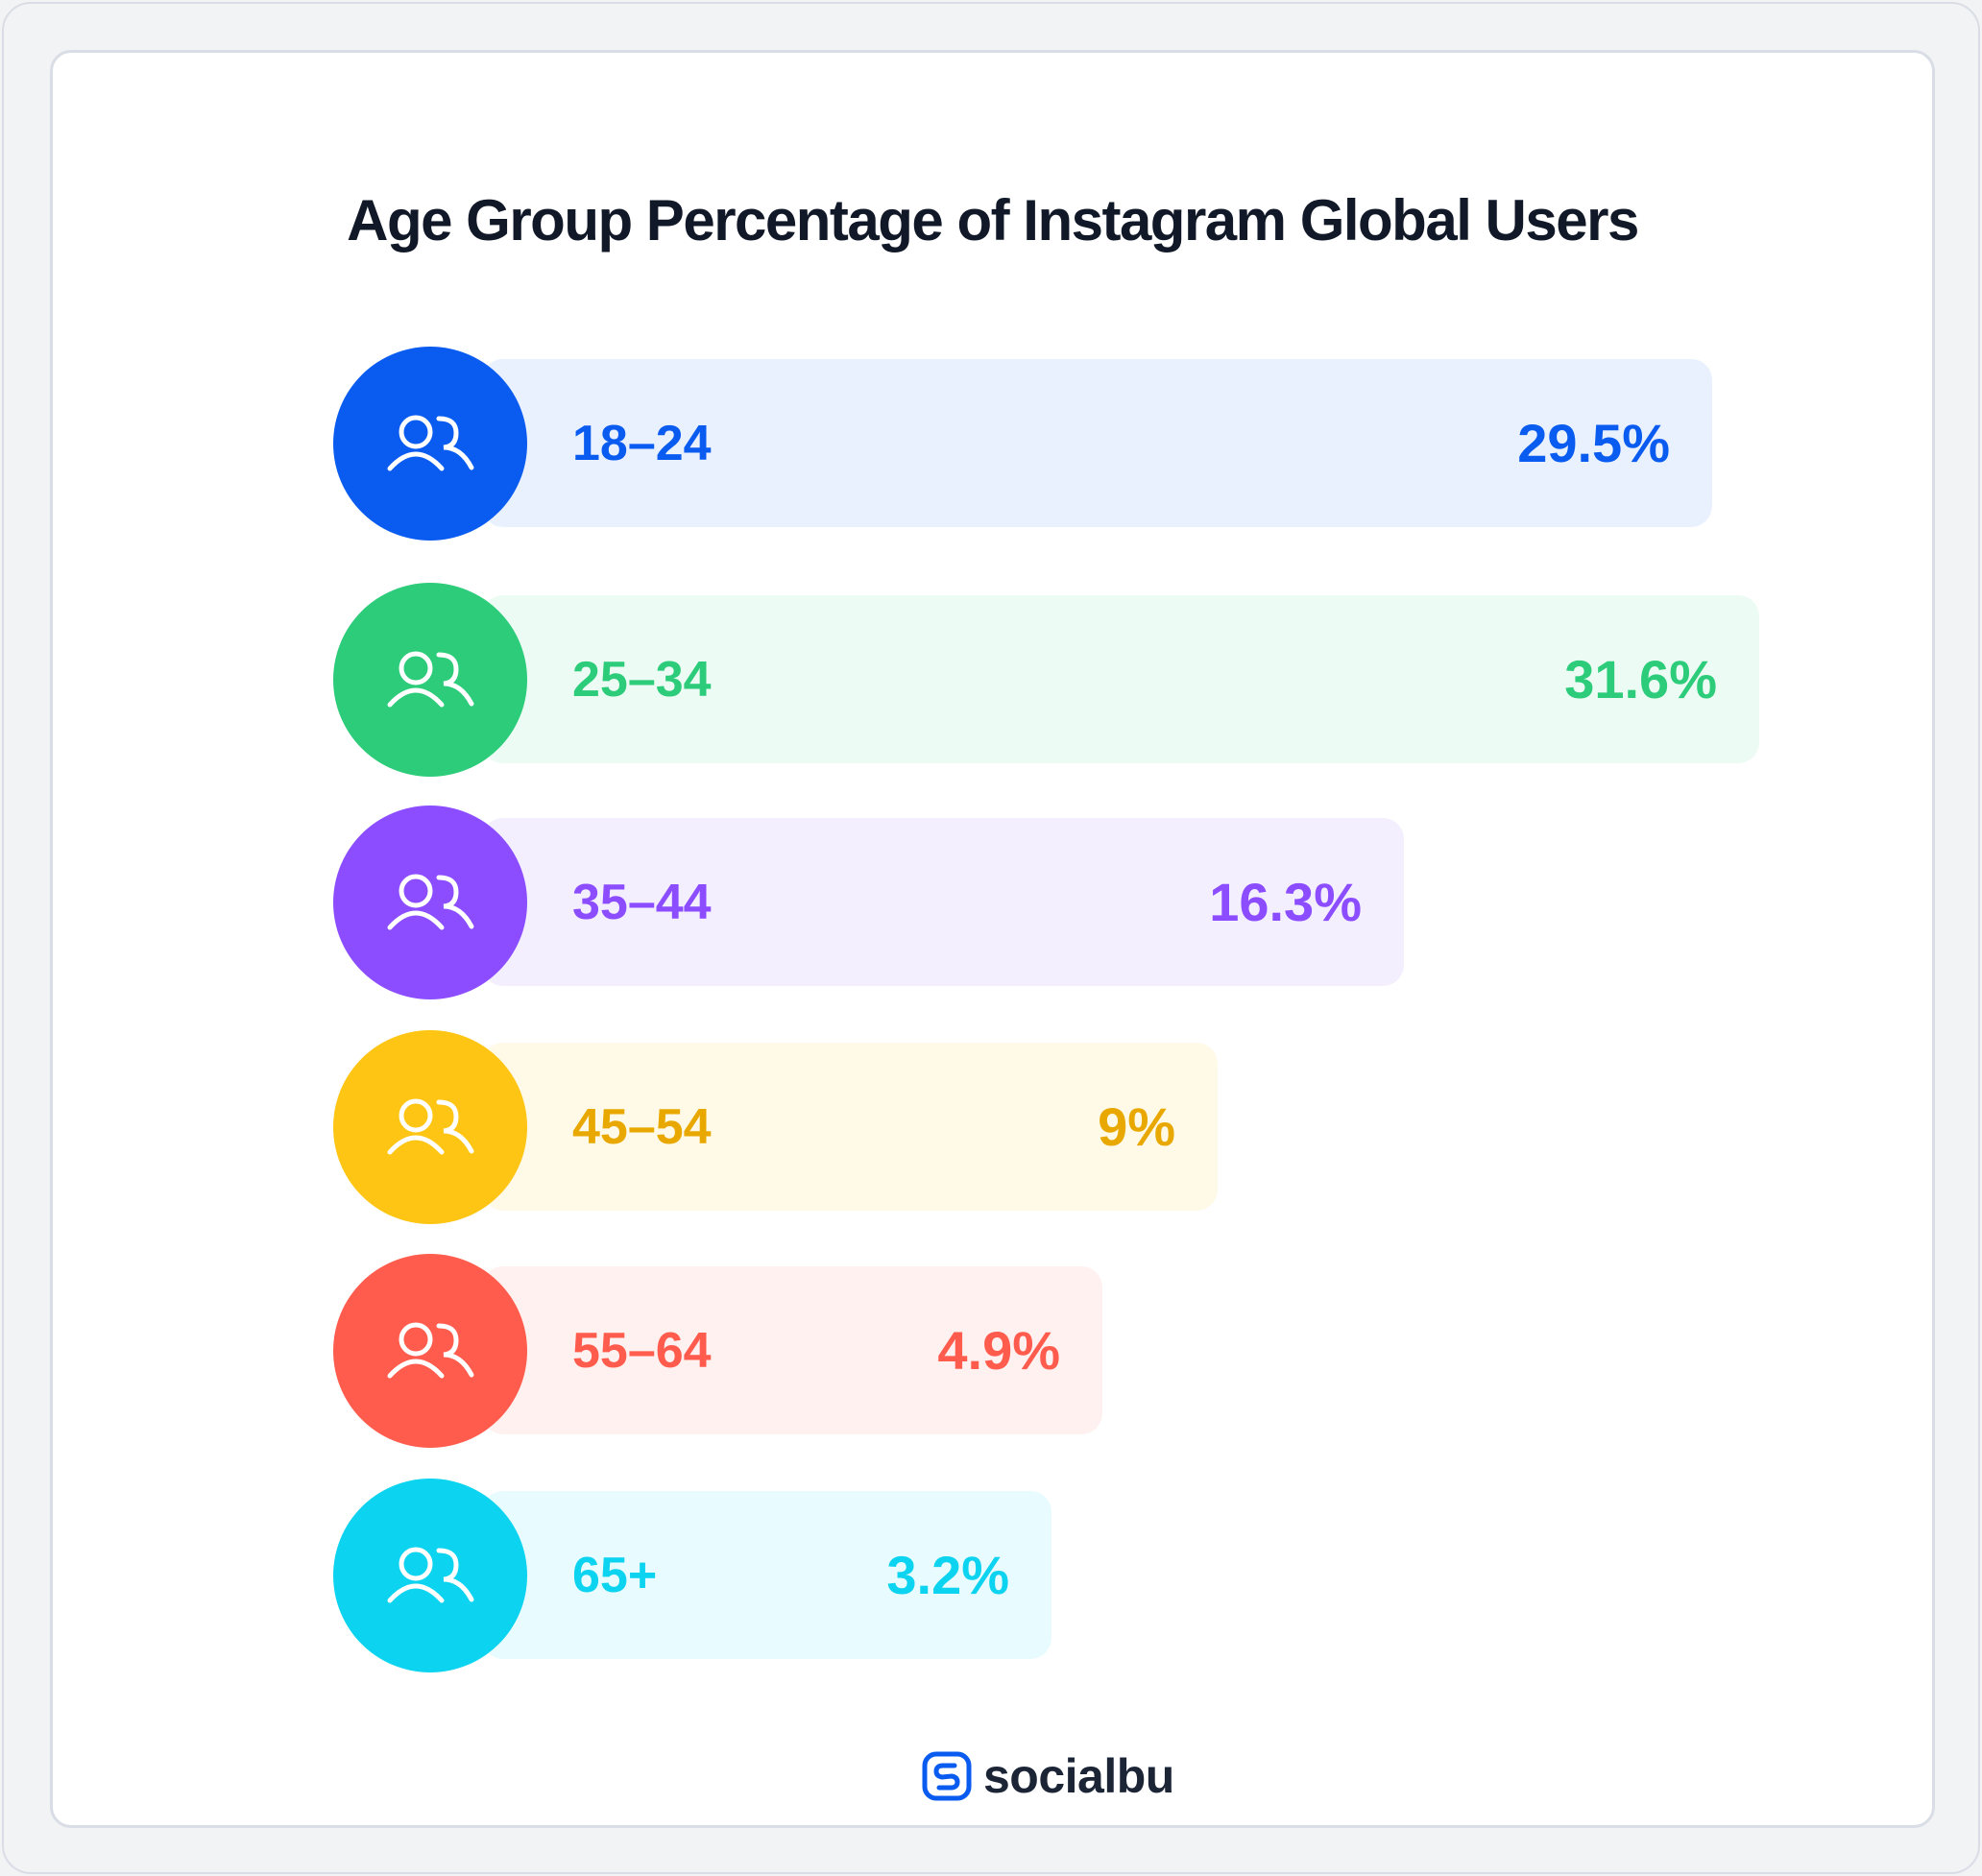 The width and height of the screenshot is (1982, 1876). Describe the element at coordinates (642, 1127) in the screenshot. I see `category-label: 45–54` at that location.